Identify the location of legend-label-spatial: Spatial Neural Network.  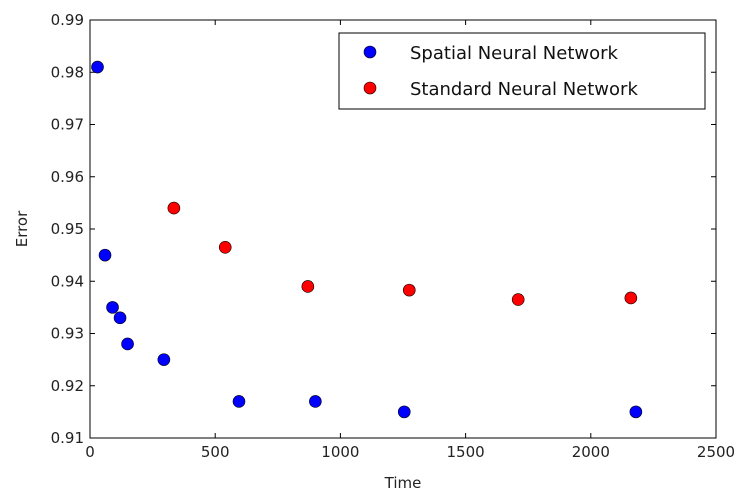
(514, 53).